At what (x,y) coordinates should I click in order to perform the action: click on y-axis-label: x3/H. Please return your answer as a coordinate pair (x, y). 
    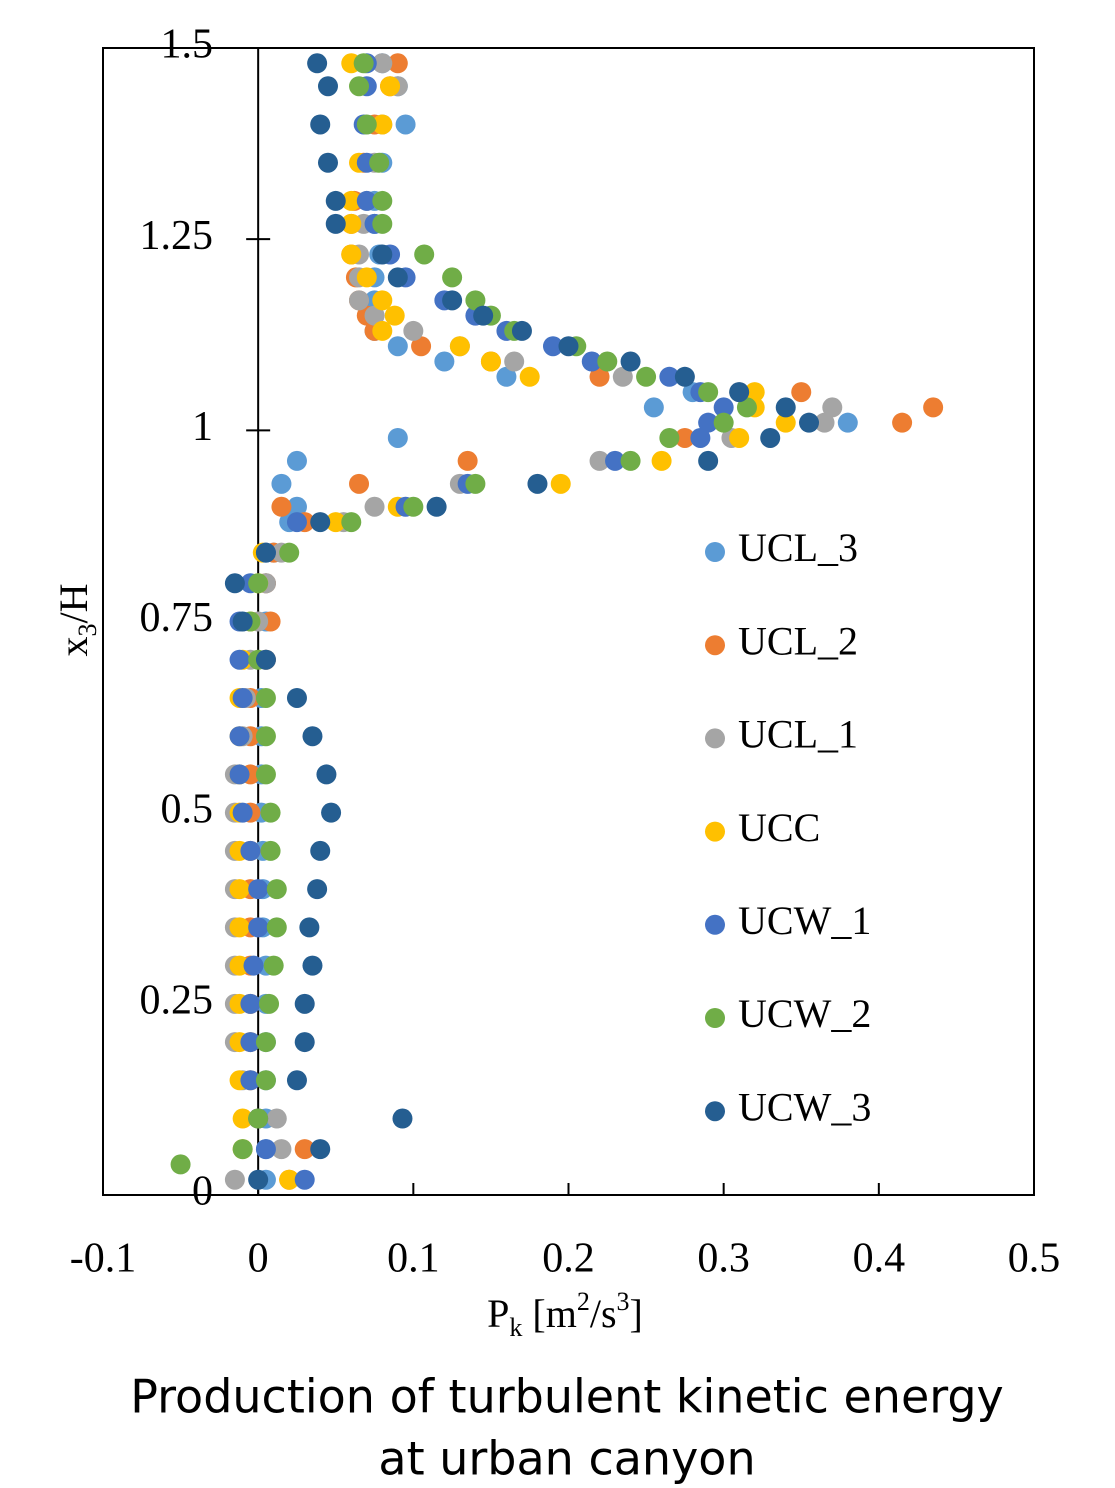
    Looking at the image, I should click on (76, 620).